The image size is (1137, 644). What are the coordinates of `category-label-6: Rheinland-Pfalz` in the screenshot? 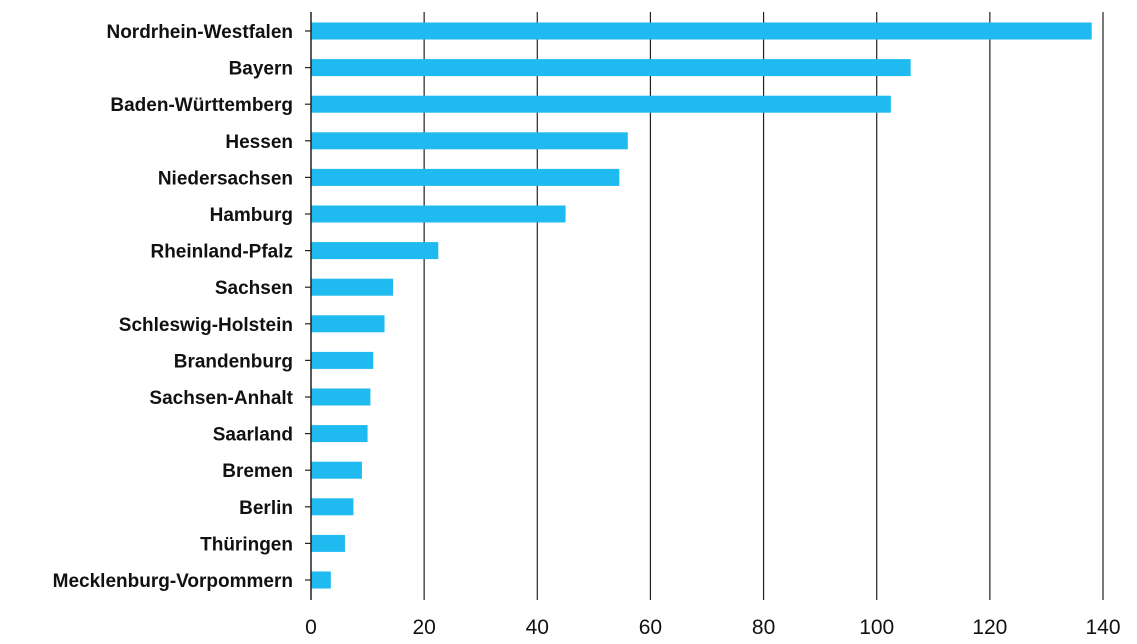 It's located at (221, 252).